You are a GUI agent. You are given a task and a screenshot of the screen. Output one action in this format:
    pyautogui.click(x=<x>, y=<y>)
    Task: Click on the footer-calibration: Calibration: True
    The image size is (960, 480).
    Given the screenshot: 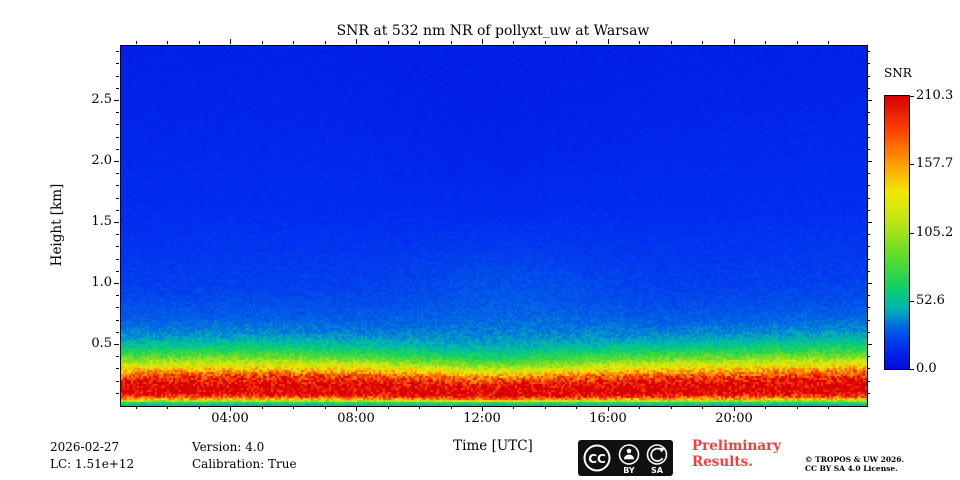 What is the action you would take?
    pyautogui.click(x=244, y=464)
    